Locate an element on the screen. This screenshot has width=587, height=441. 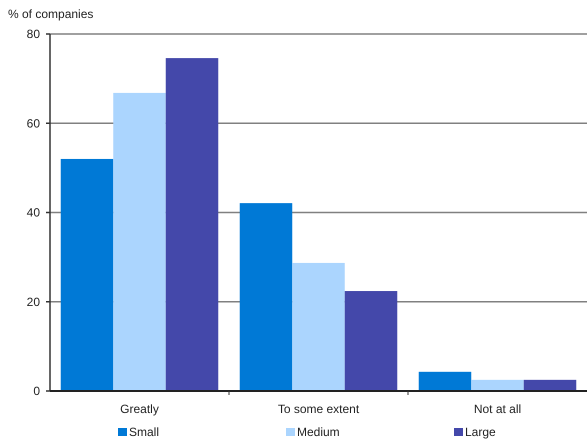
y-tick-label: 60 is located at coordinates (33, 123).